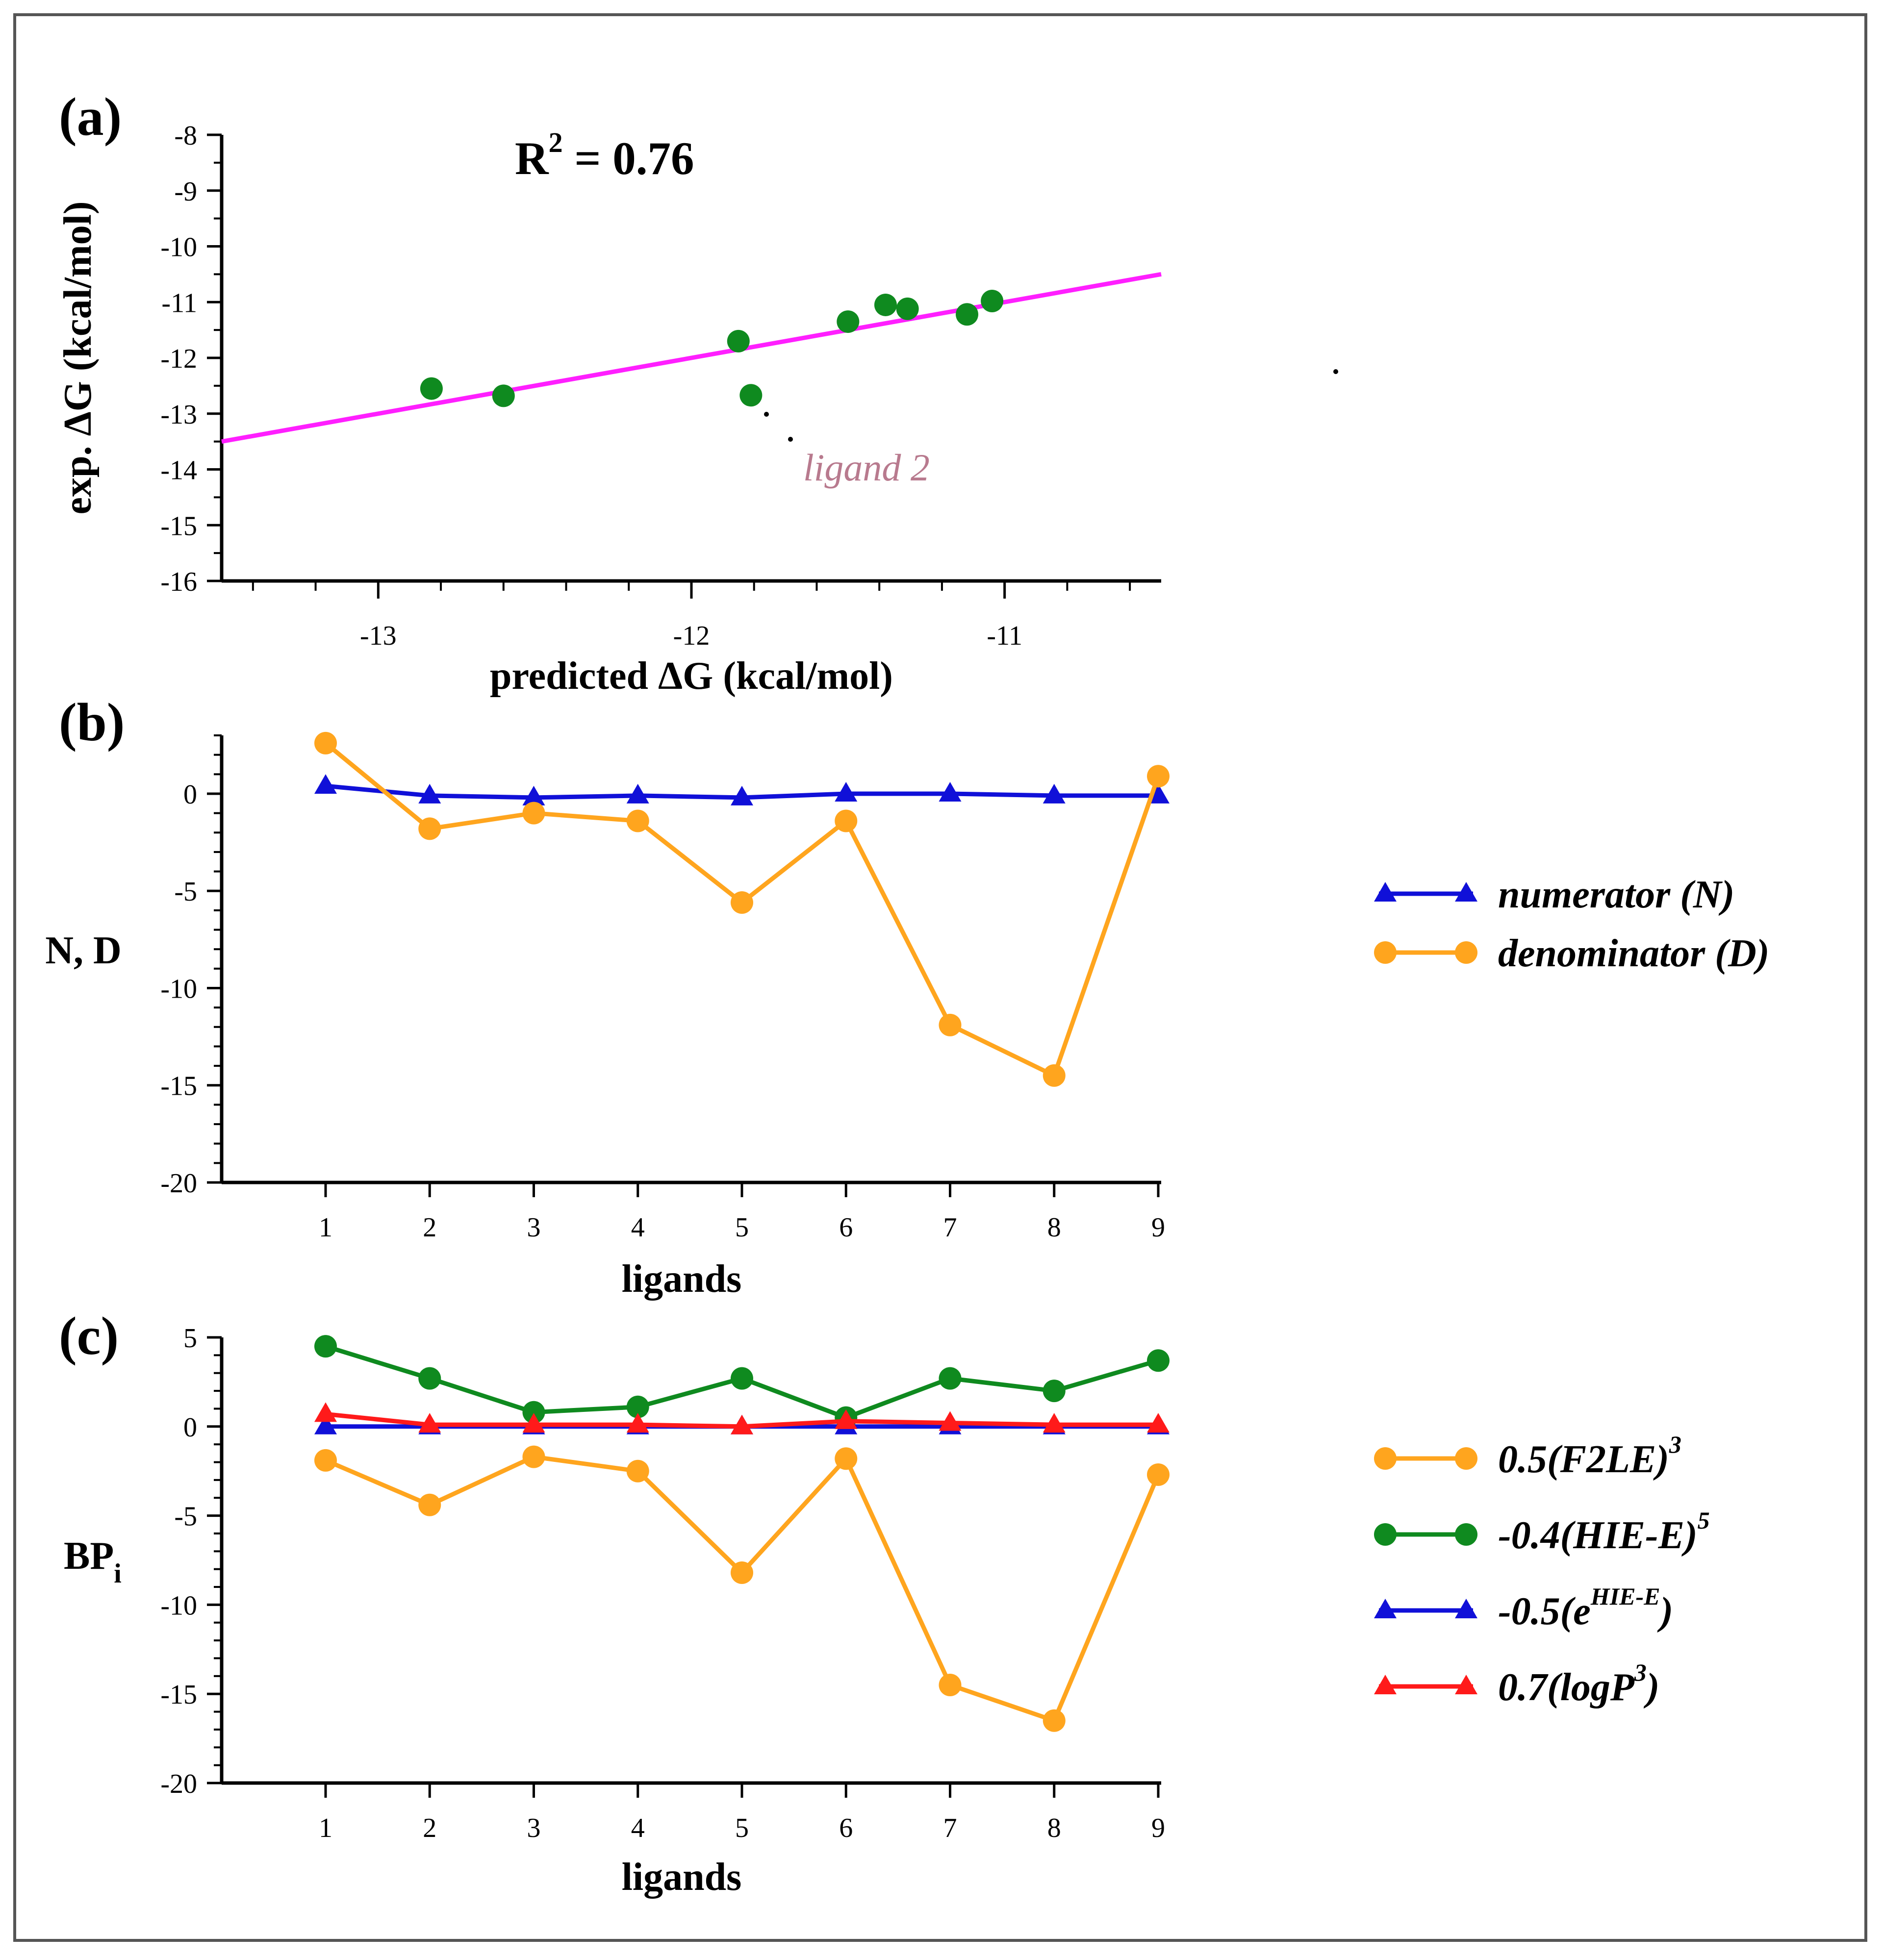 The height and width of the screenshot is (1960, 1883). Describe the element at coordinates (178, 359) in the screenshot. I see `y-tick-label: -12` at that location.